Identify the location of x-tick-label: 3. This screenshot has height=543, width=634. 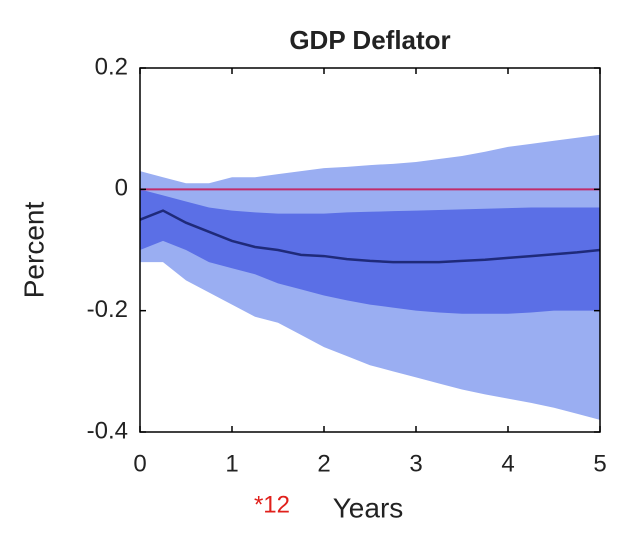
(415, 463).